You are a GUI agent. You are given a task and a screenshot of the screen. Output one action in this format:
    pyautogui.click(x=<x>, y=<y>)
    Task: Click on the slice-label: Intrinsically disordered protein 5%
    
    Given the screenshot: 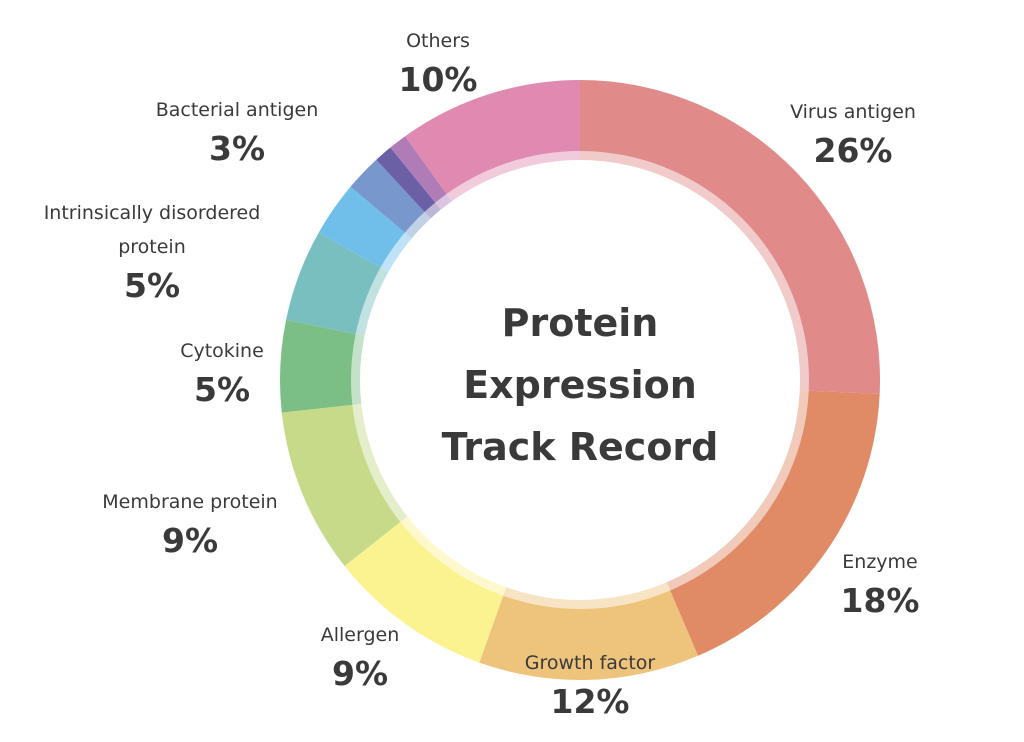 What is the action you would take?
    pyautogui.click(x=152, y=252)
    